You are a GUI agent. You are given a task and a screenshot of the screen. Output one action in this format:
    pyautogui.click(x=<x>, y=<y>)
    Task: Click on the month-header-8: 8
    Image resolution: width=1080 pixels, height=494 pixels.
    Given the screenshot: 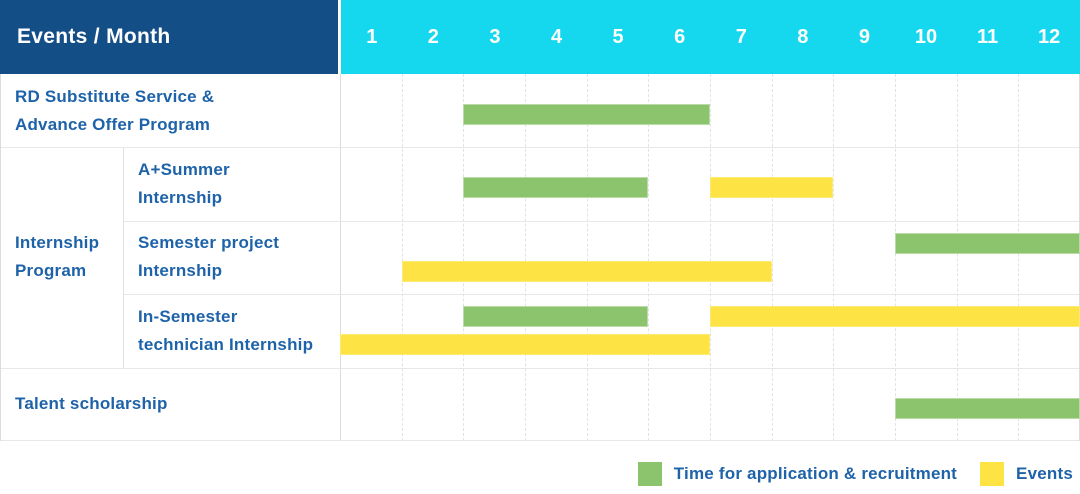 What is the action you would take?
    pyautogui.click(x=803, y=36)
    